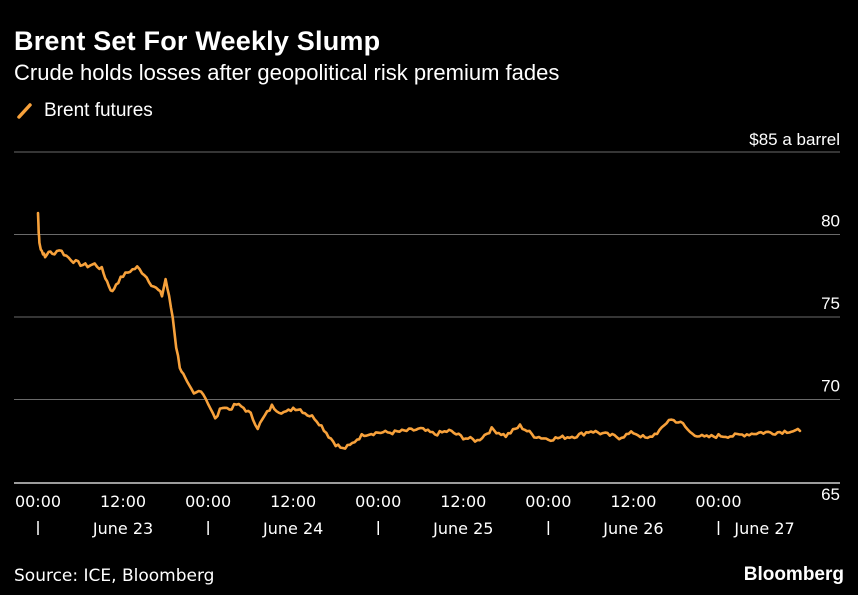  I want to click on day-label-0: June 23, so click(122, 528).